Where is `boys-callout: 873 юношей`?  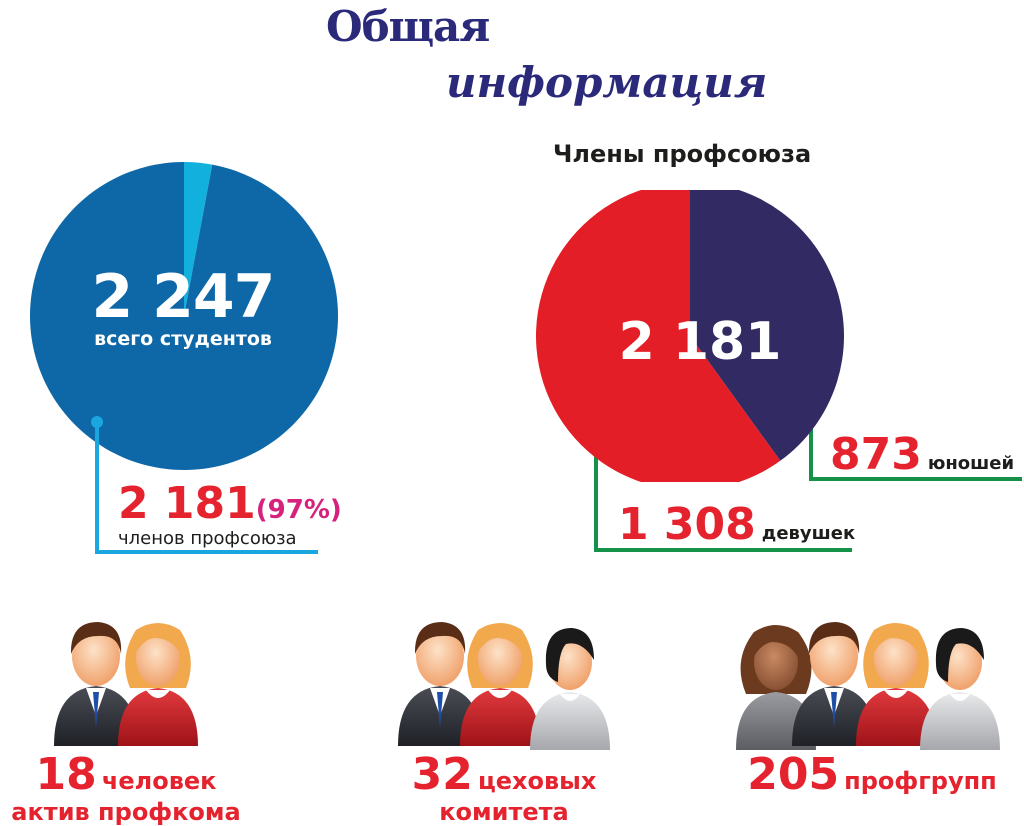 boys-callout: 873 юношей is located at coordinates (922, 455).